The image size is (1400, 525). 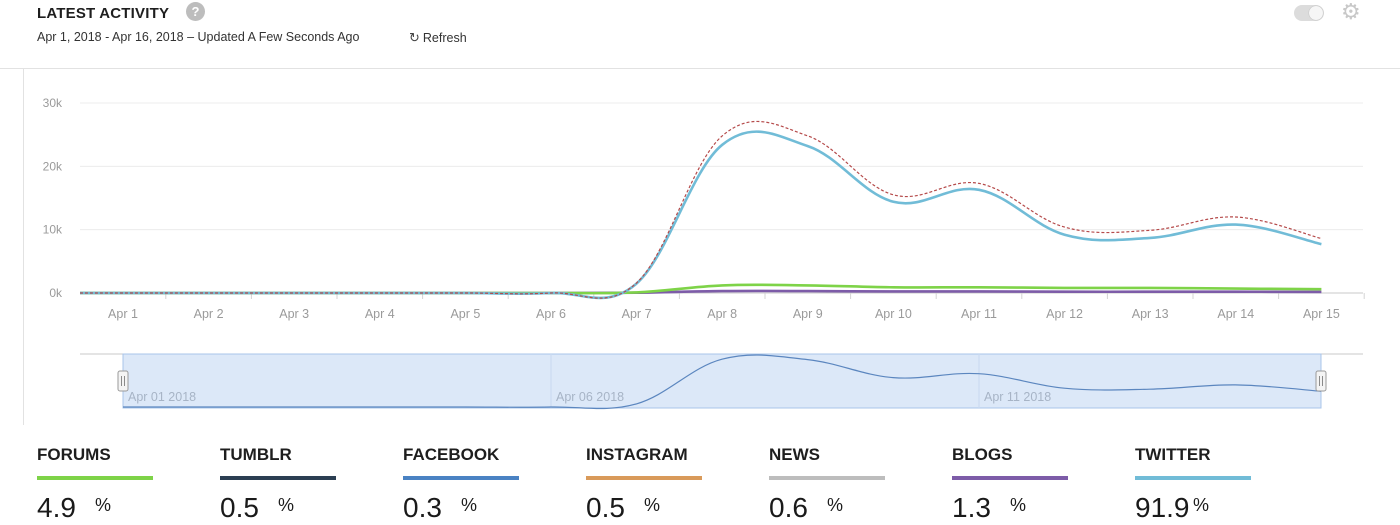 I want to click on x-tick-label: Apr 13, so click(x=1150, y=314).